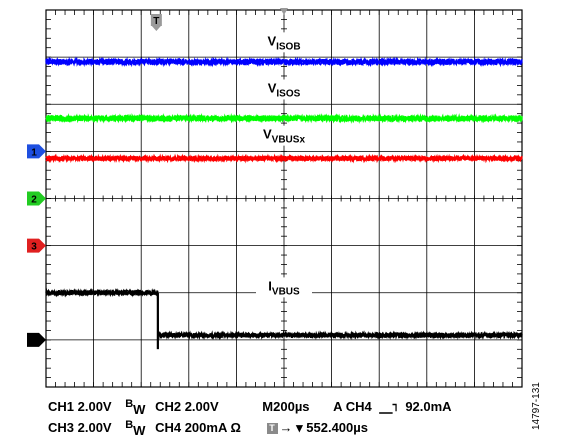  Describe the element at coordinates (284, 314) in the screenshot. I see `trace-ch4` at that location.